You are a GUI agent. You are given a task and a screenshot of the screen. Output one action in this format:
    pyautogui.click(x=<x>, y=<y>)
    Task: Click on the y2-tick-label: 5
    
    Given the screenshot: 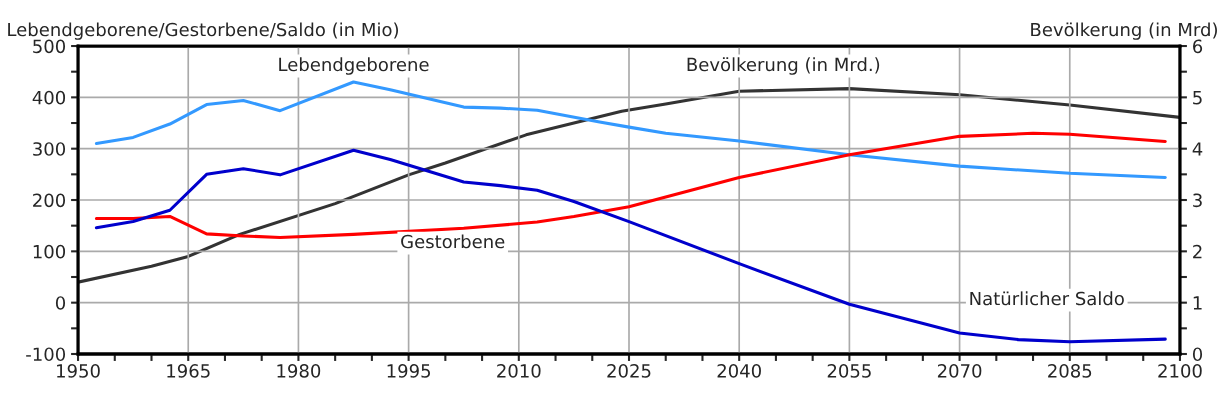 What is the action you would take?
    pyautogui.click(x=1197, y=98)
    